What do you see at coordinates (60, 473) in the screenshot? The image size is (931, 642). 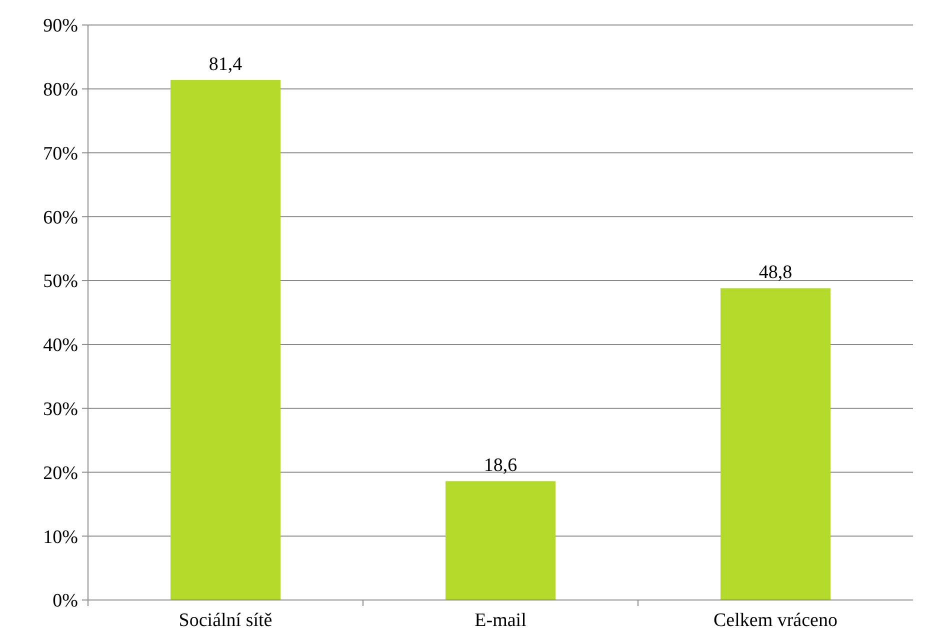 I see `y-tick-label: 20%` at bounding box center [60, 473].